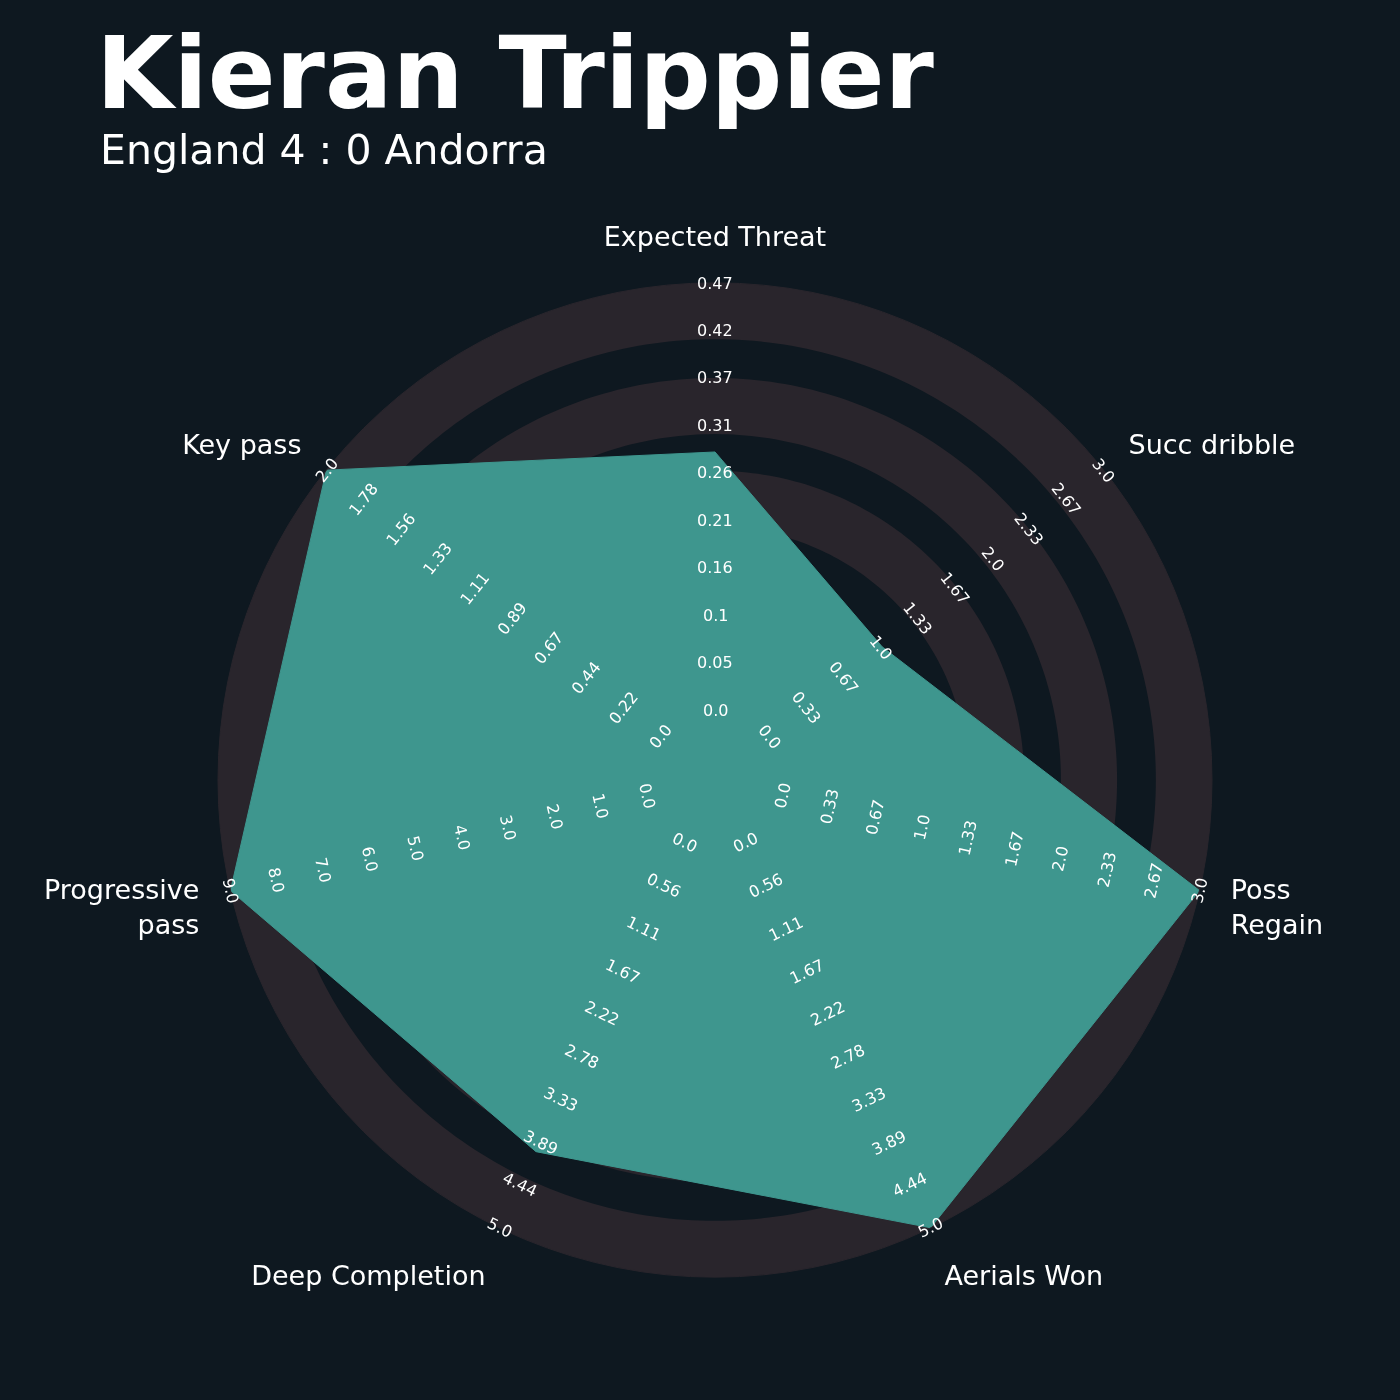 The height and width of the screenshot is (1400, 1400). What do you see at coordinates (368, 1275) in the screenshot?
I see `spoke-label: Deep Completion` at bounding box center [368, 1275].